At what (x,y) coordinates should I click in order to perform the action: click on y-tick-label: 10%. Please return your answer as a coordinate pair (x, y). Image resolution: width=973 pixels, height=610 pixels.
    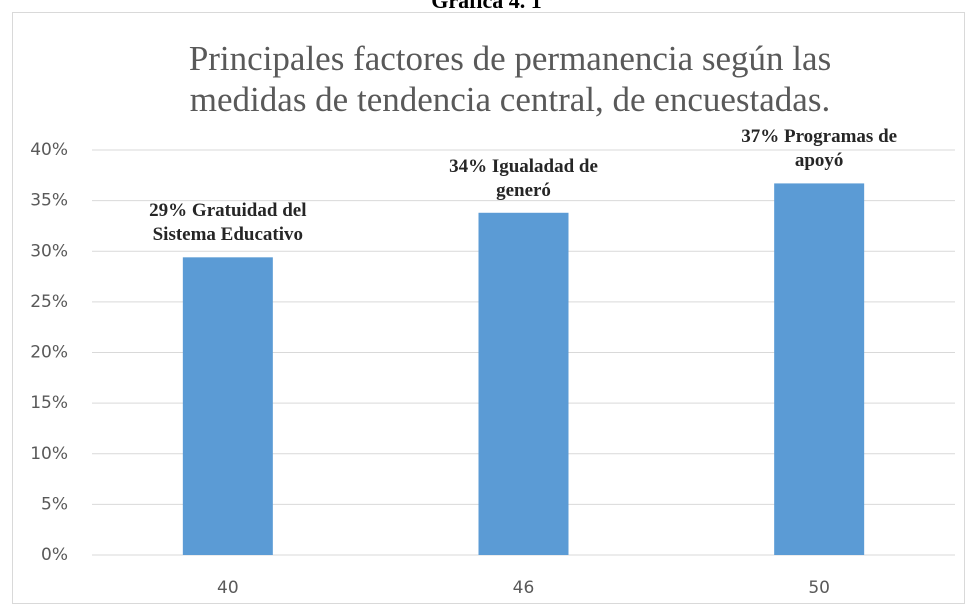
    Looking at the image, I should click on (49, 454).